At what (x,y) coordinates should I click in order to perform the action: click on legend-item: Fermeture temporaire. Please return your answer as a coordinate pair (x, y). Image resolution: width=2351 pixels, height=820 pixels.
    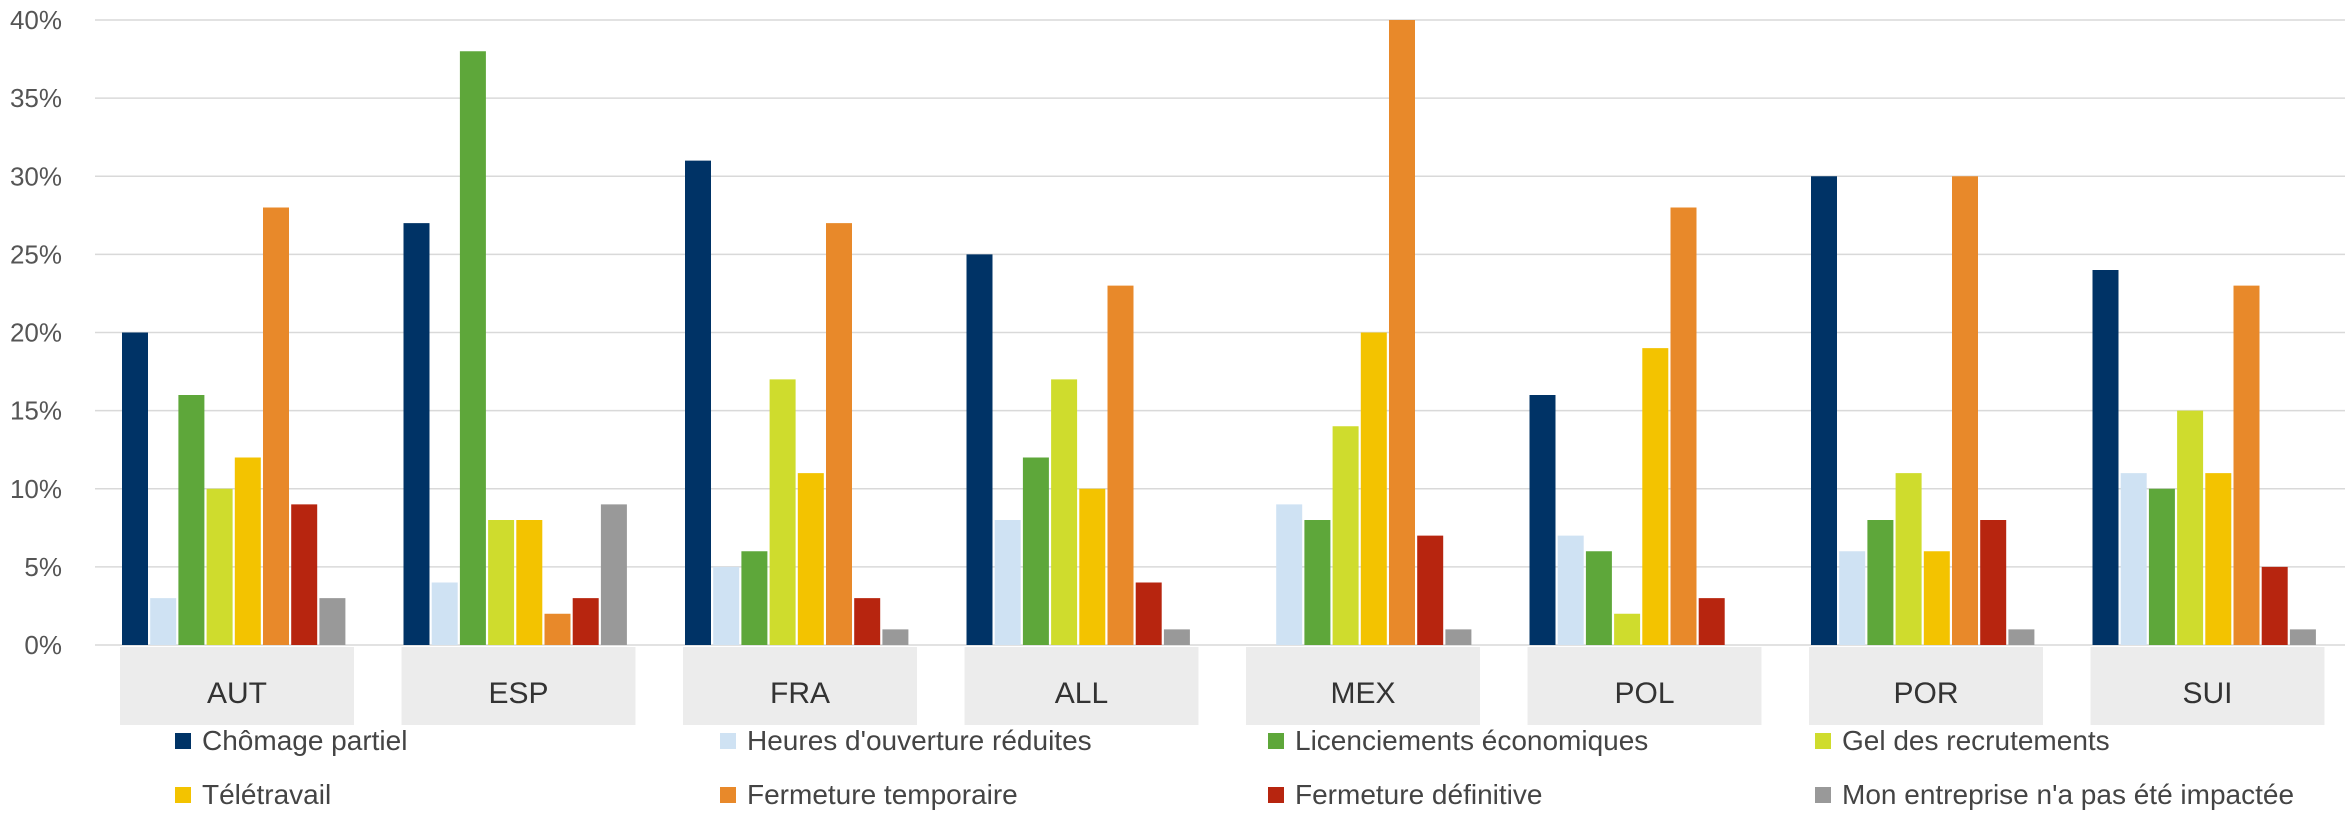
    Looking at the image, I should click on (869, 794).